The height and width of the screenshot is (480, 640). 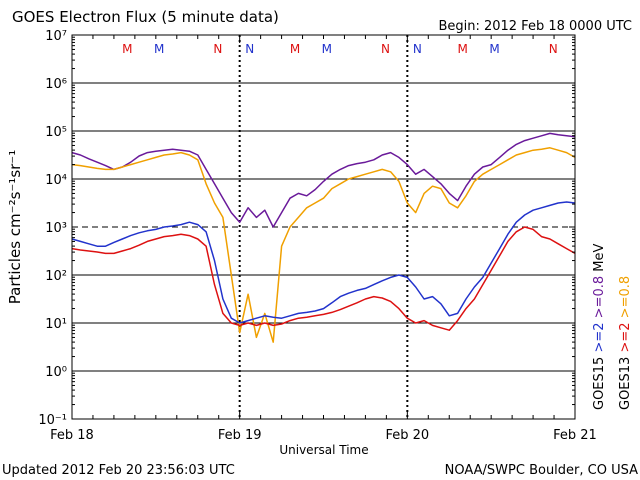 What do you see at coordinates (56, 372) in the screenshot?
I see `y-tick-label: 10⁰` at bounding box center [56, 372].